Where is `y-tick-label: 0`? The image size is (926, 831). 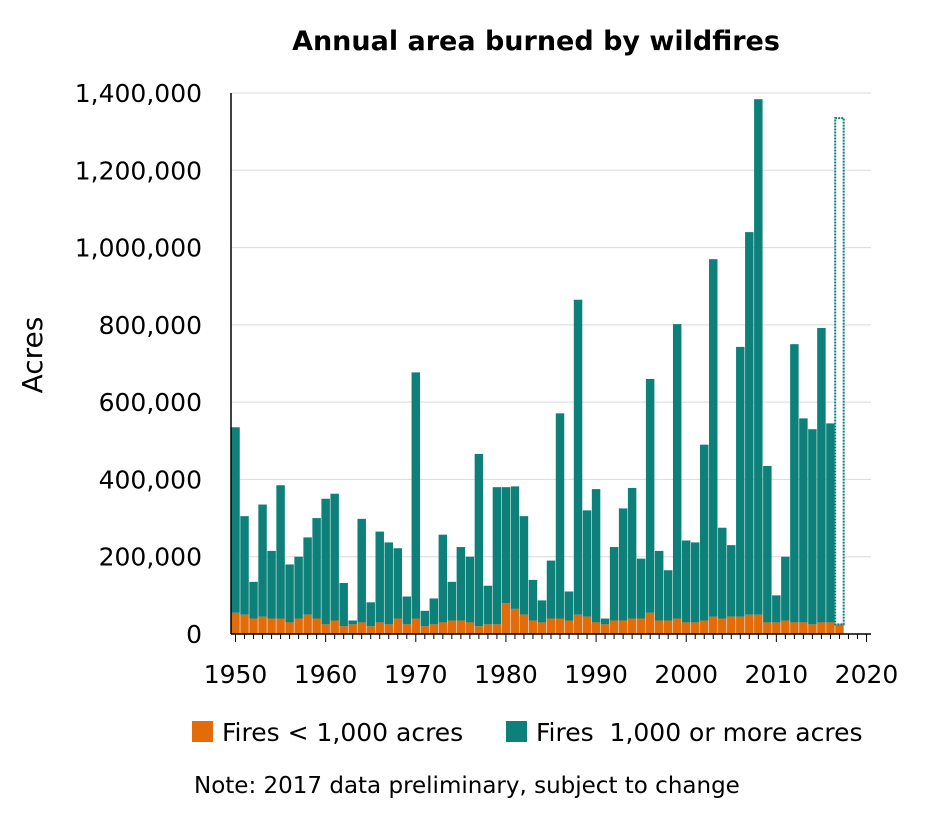 y-tick-label: 0 is located at coordinates (194, 634).